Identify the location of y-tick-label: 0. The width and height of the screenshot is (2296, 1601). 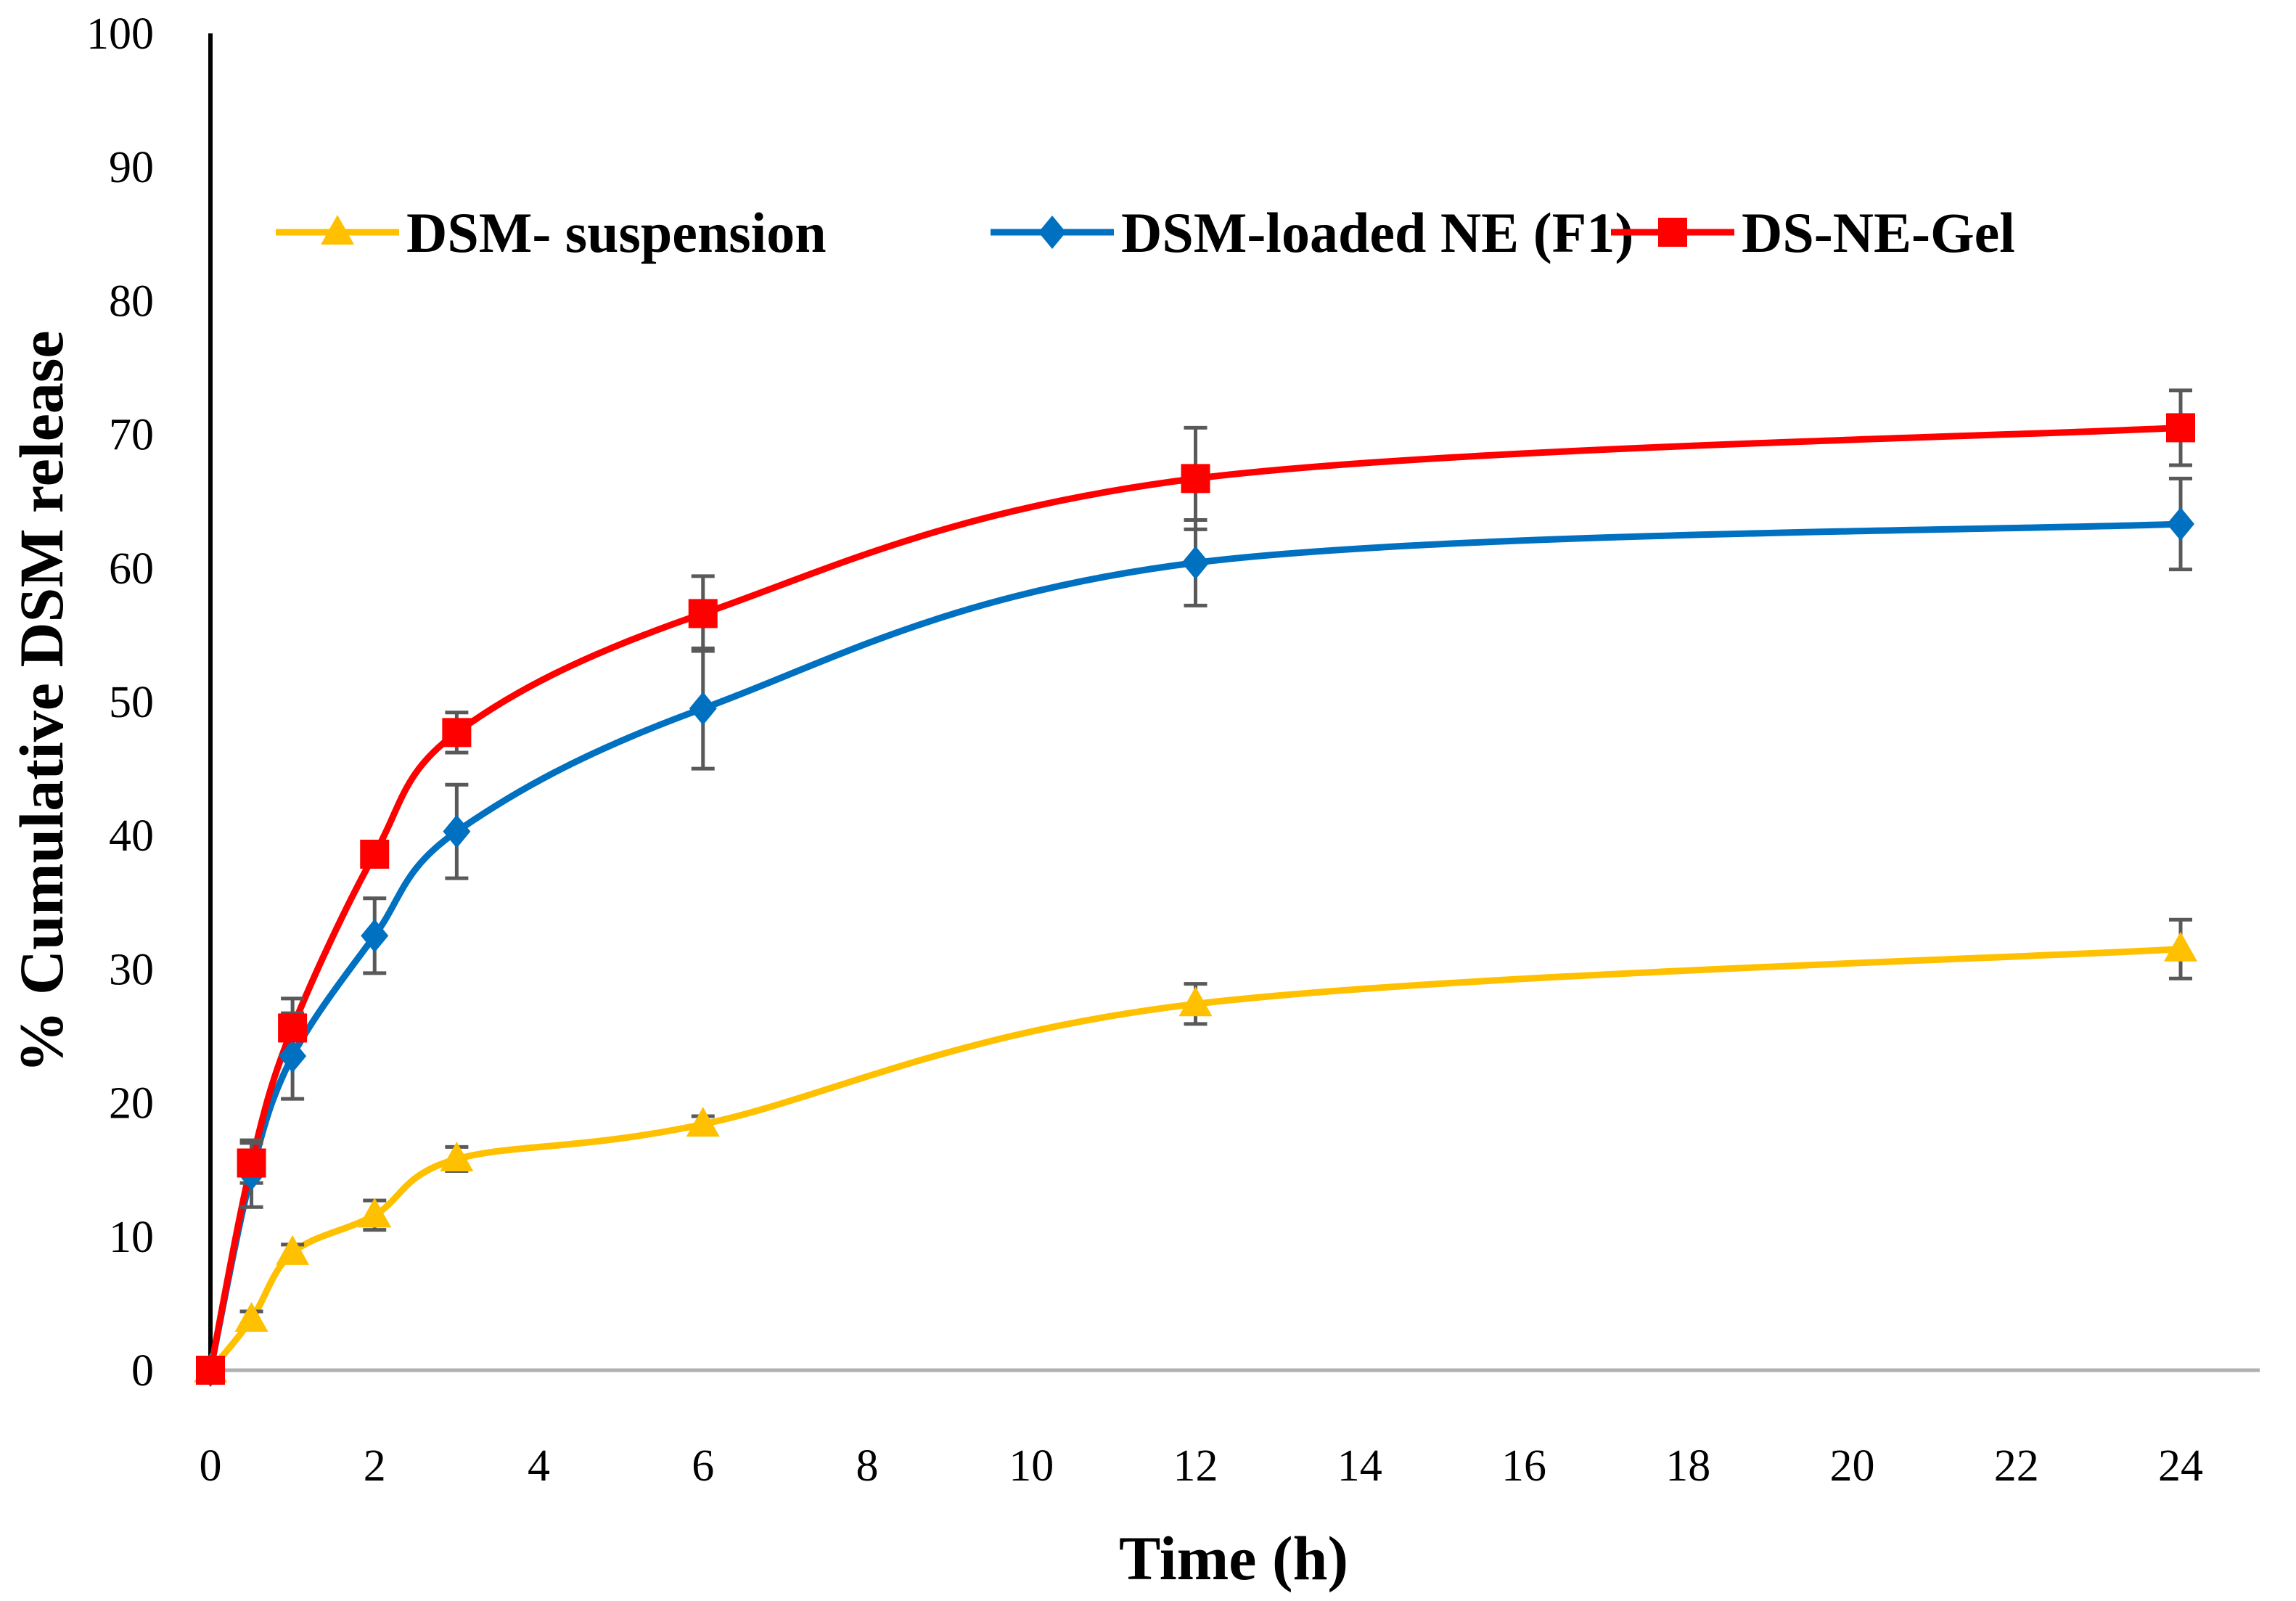
(142, 1371).